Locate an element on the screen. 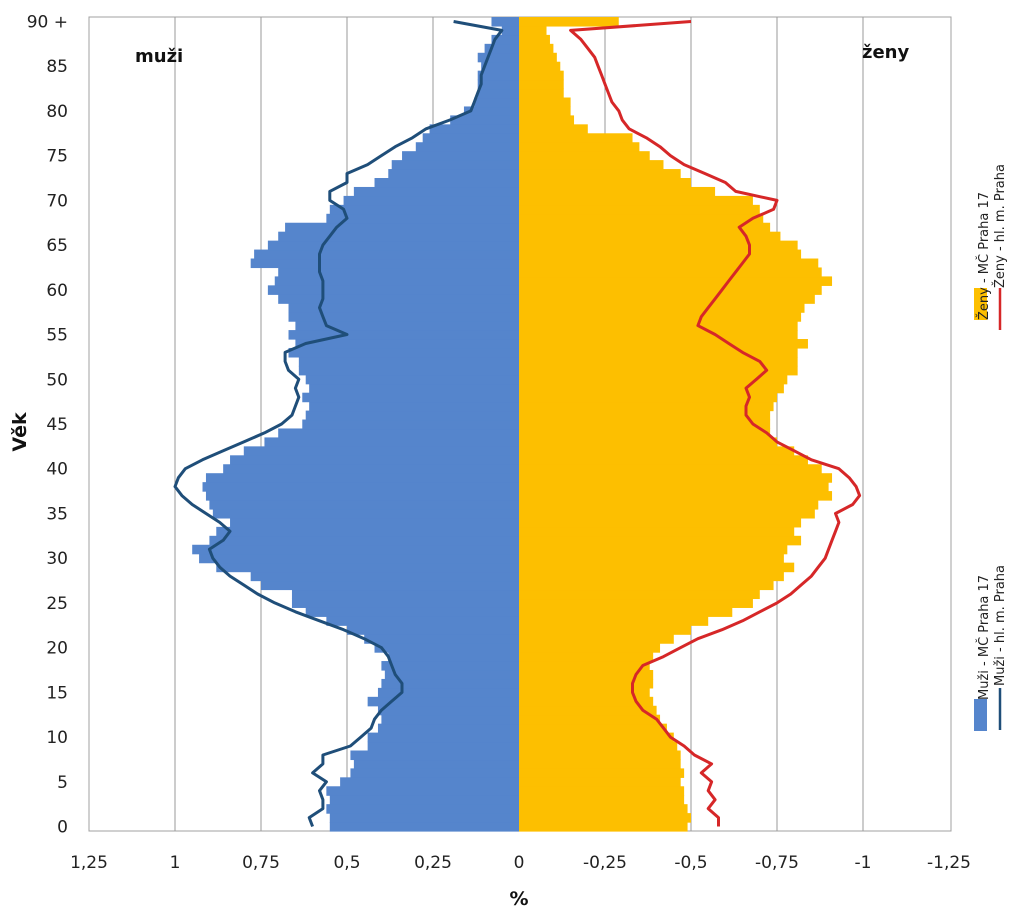 The height and width of the screenshot is (910, 1011). legend-men: Muži - MČ Praha 17 Muži - hl. m. Praha is located at coordinates (991, 648).